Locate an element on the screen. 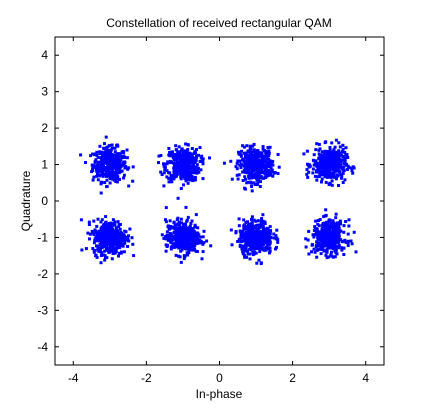  y-tick-label: -2 is located at coordinates (42, 274).